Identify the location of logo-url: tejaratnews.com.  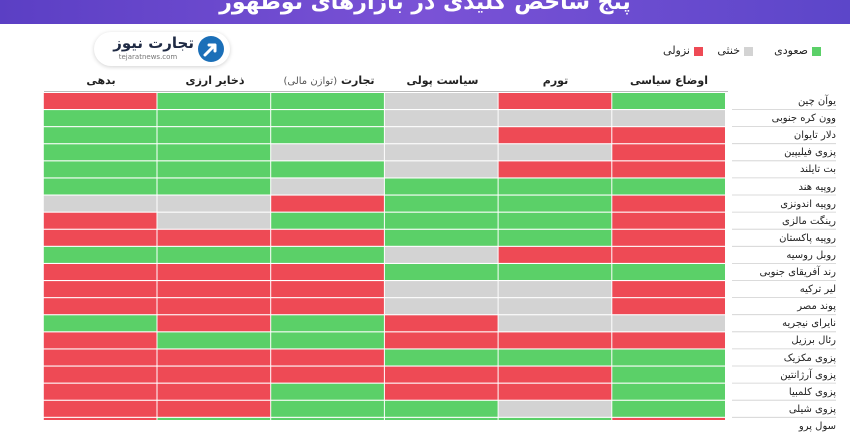
(148, 57).